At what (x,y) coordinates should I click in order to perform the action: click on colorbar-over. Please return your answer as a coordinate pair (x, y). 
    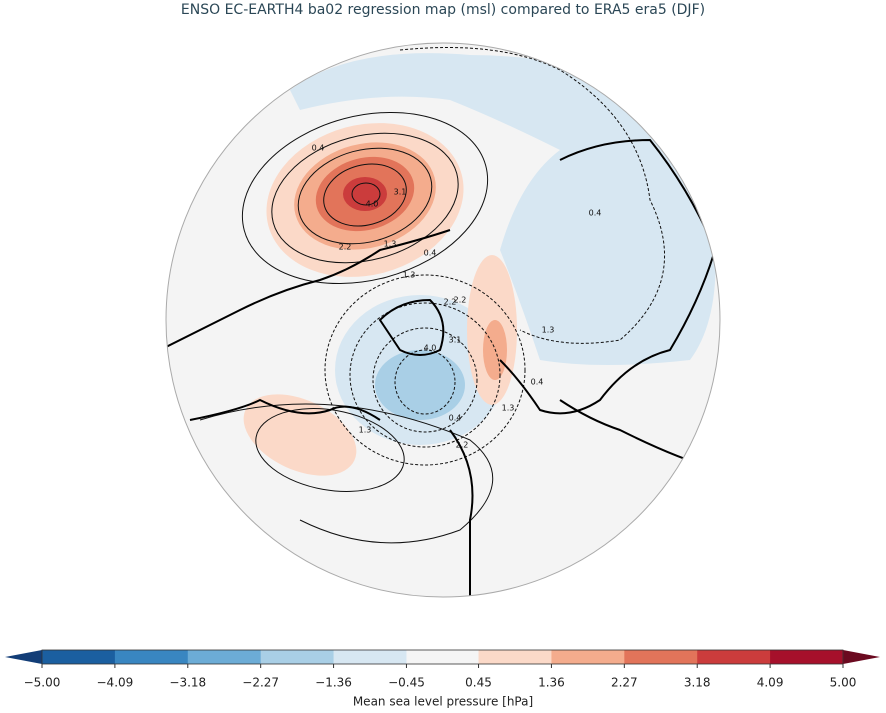
    Looking at the image, I should click on (861, 657).